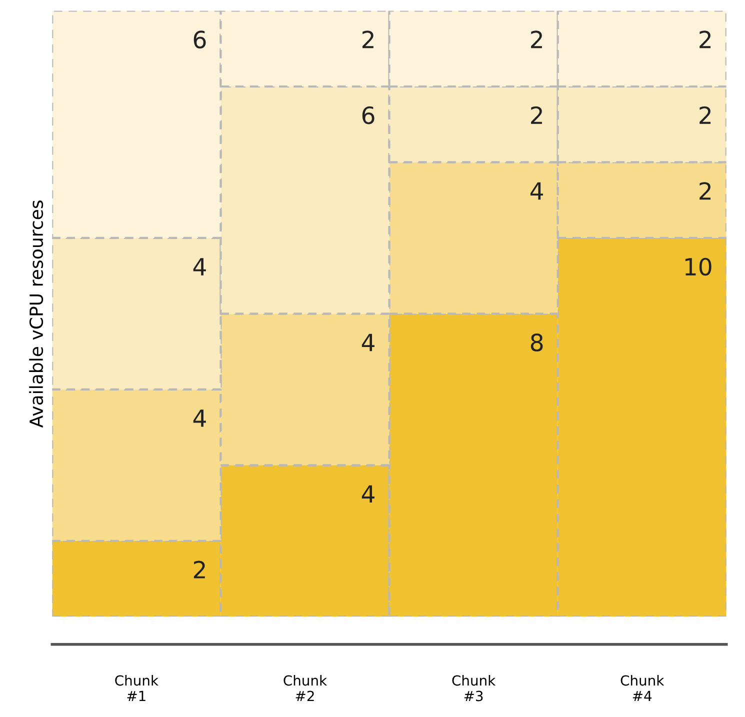 This screenshot has width=745, height=717. What do you see at coordinates (474, 688) in the screenshot?
I see `x-tick-label: Chunk #3` at bounding box center [474, 688].